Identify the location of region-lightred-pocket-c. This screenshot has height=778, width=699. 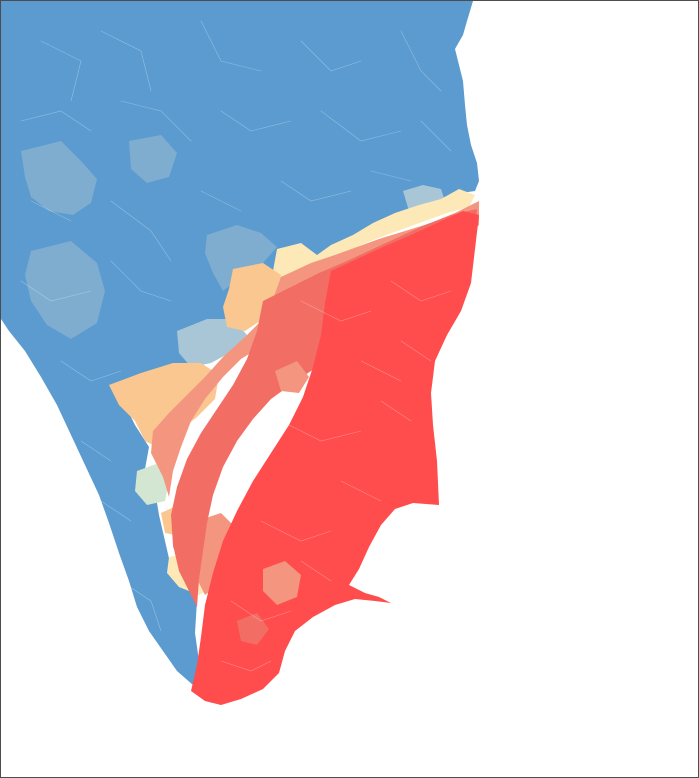
(253, 629).